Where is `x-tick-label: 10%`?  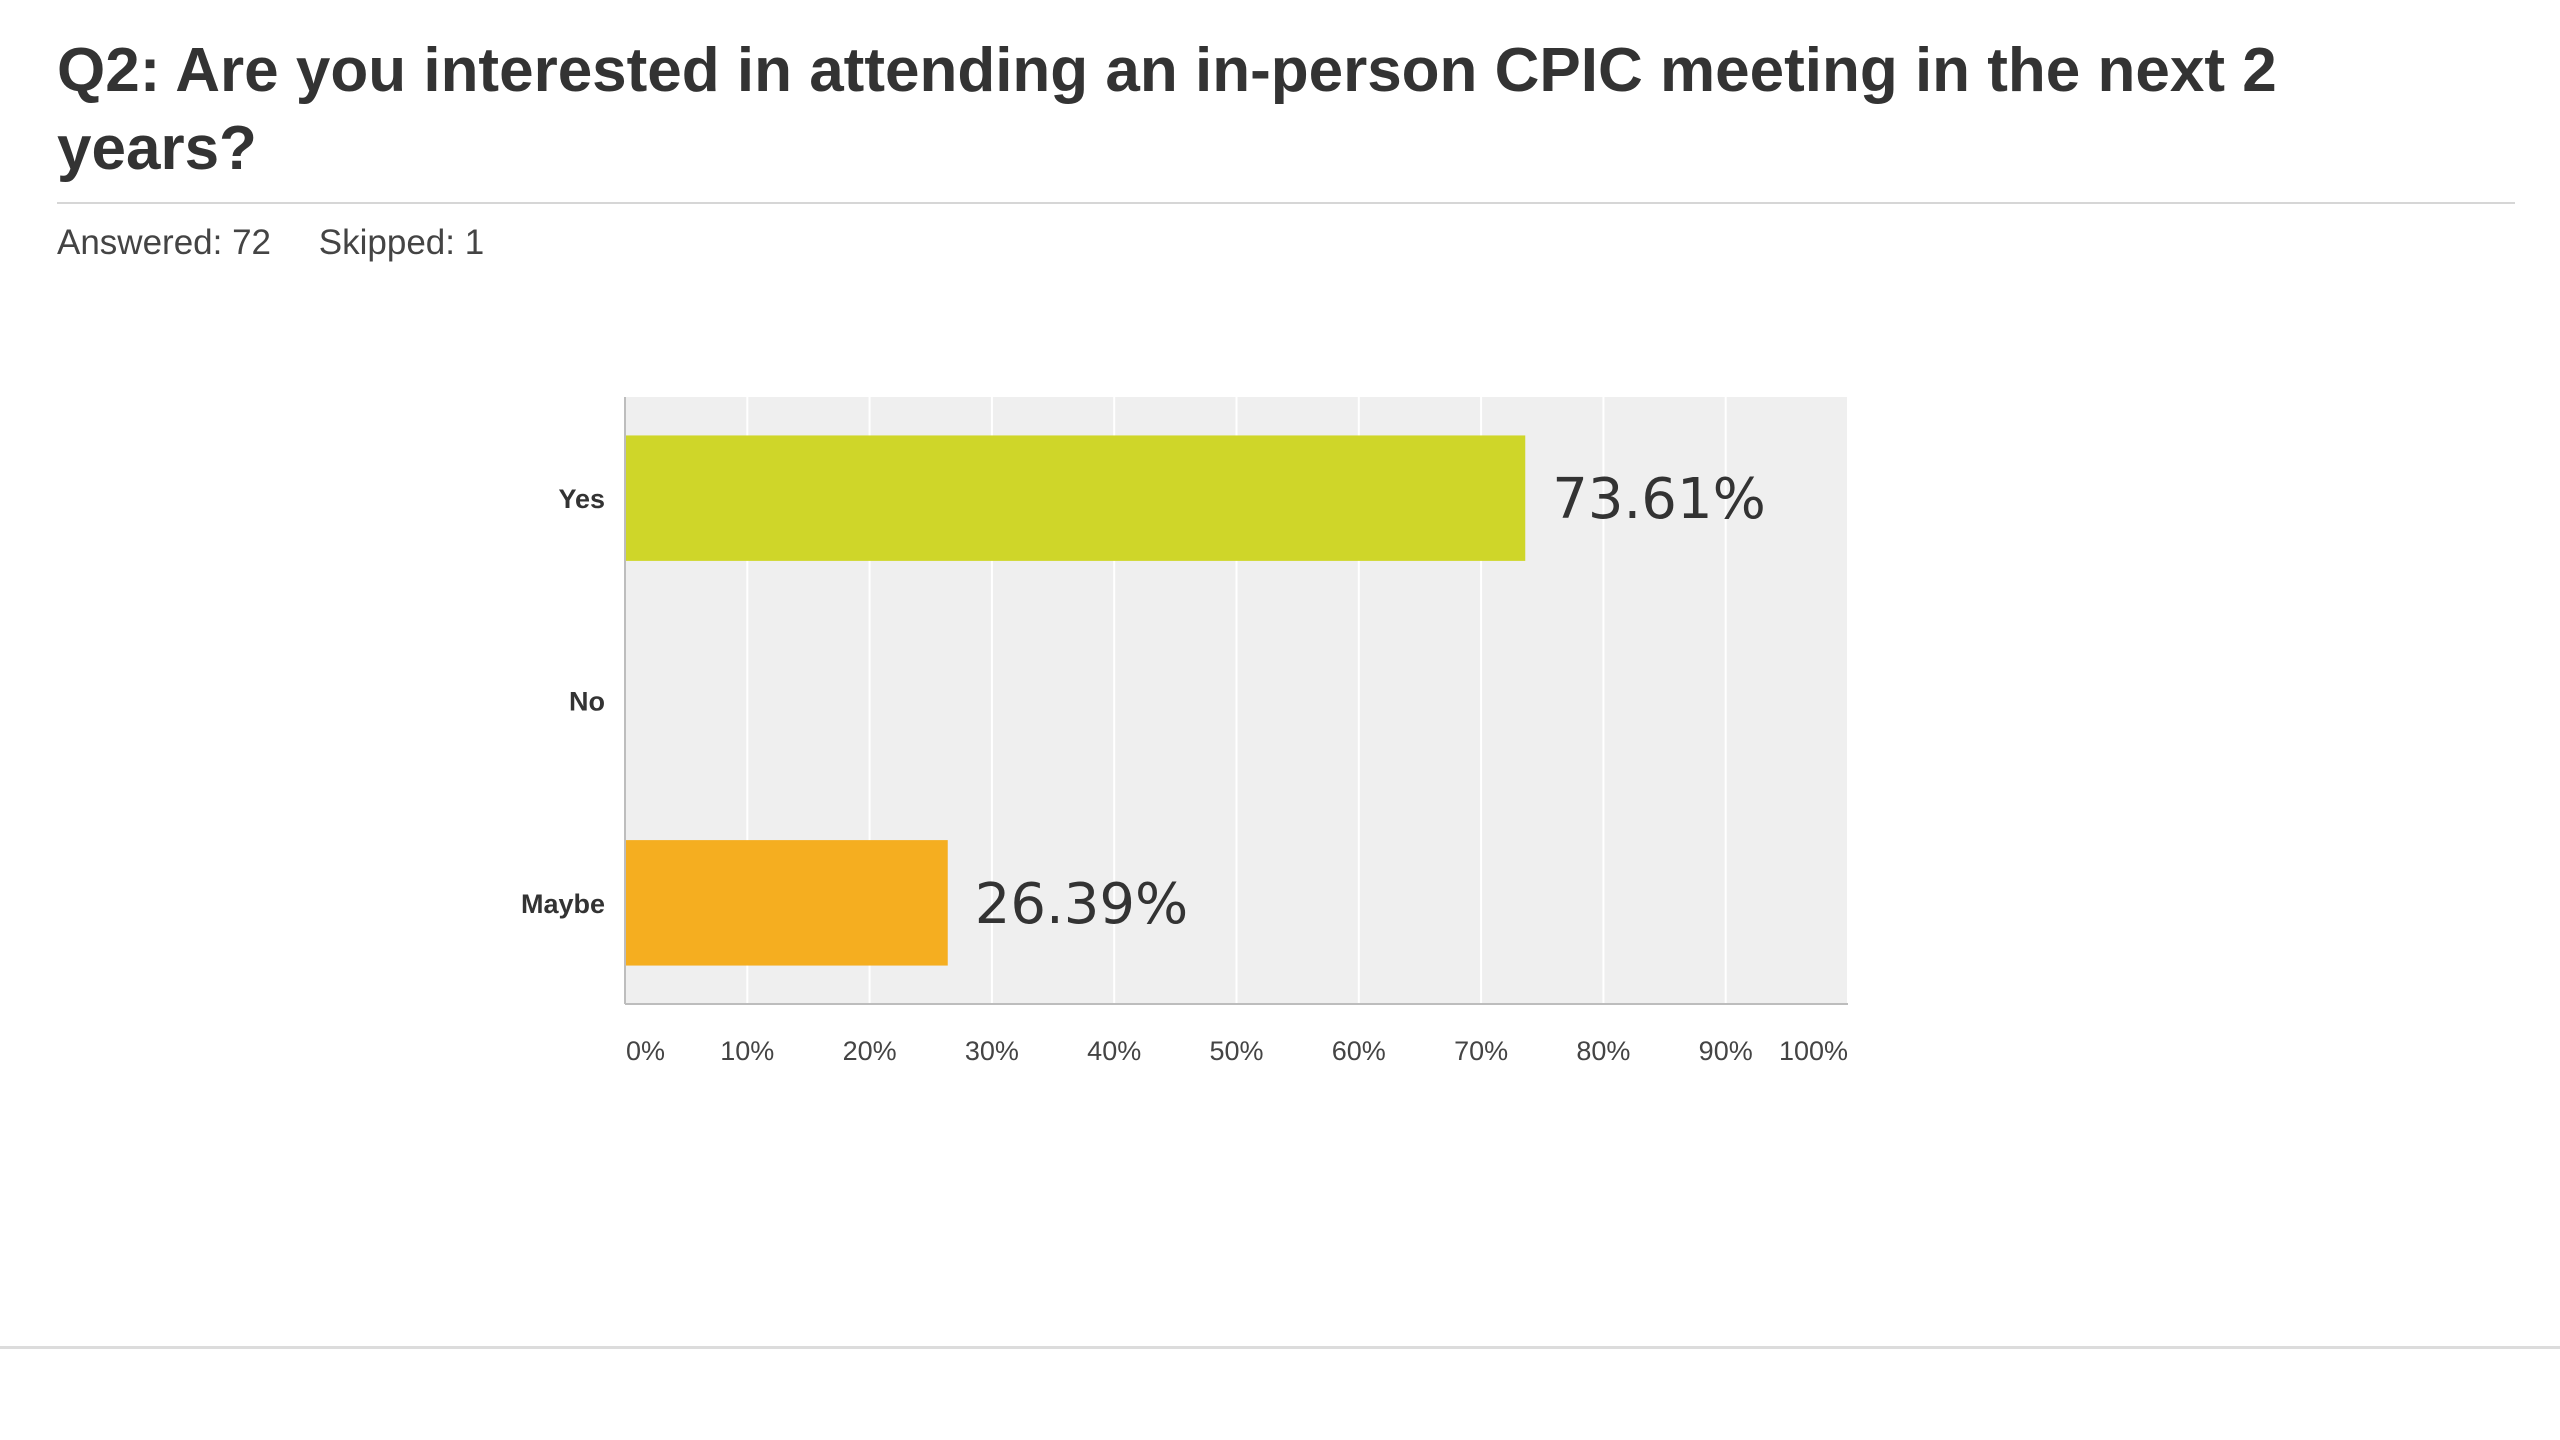
x-tick-label: 10% is located at coordinates (747, 1051).